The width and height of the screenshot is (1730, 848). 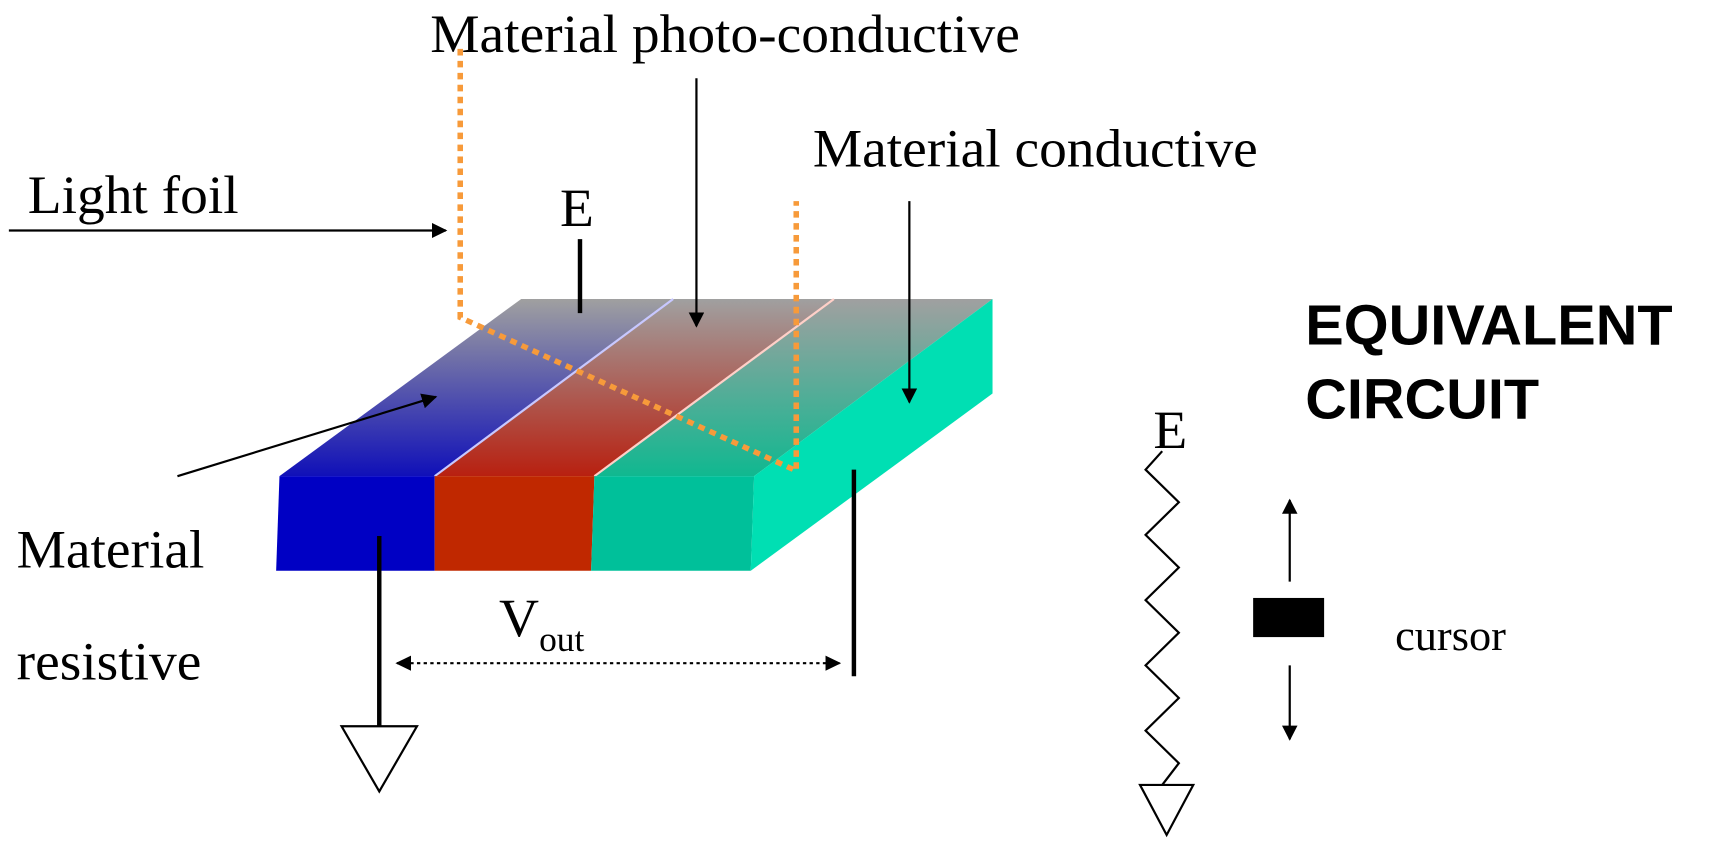 I want to click on strip-front-photo, so click(x=514, y=523).